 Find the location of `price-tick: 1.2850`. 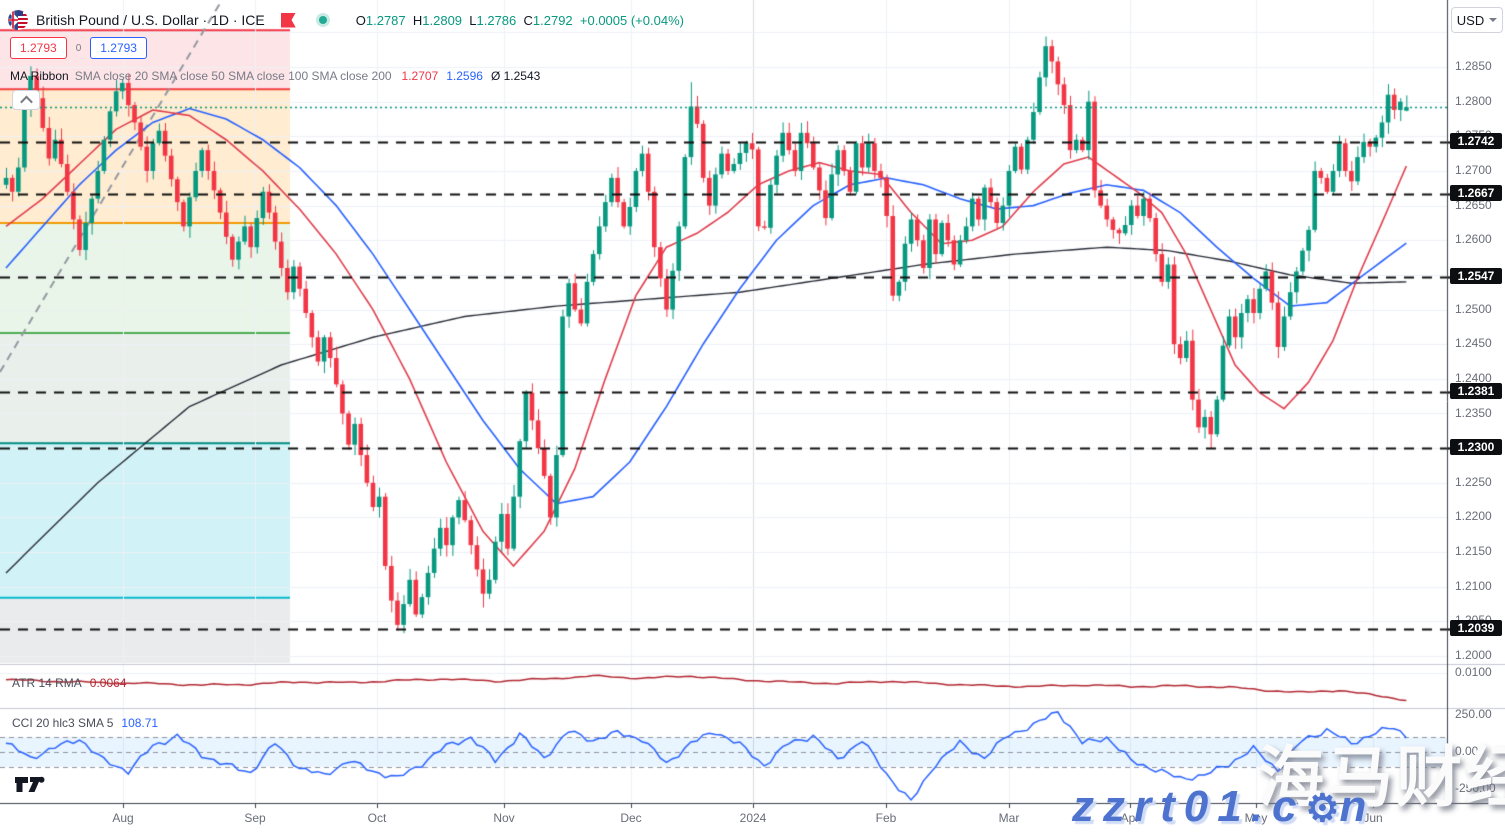

price-tick: 1.2850 is located at coordinates (1473, 66).